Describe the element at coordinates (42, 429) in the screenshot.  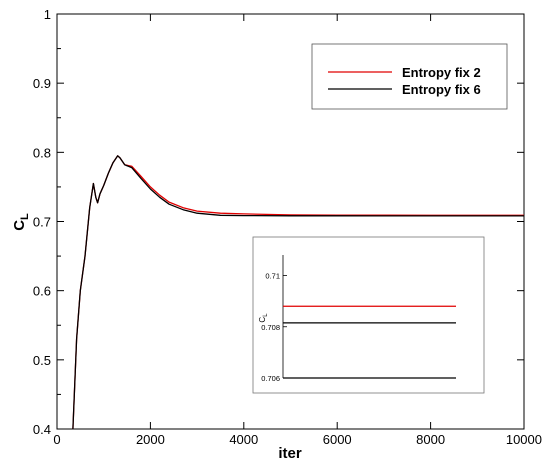
I see `y-tick-label: 0.4` at that location.